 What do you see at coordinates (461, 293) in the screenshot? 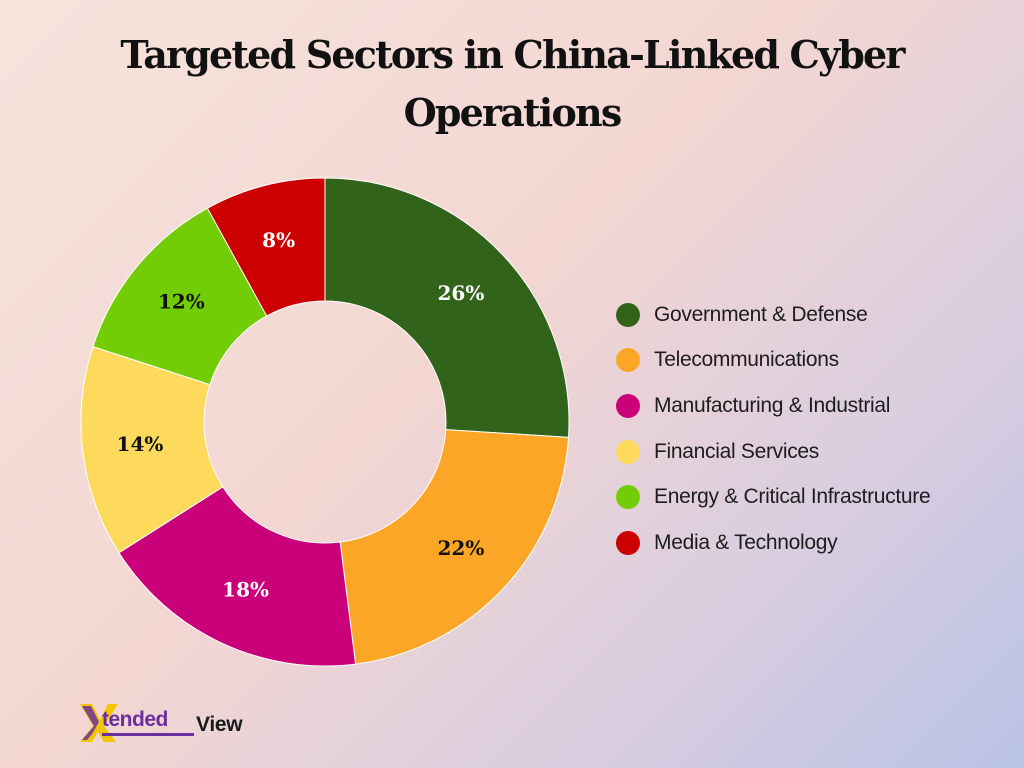
I see `slice-label: 26%` at bounding box center [461, 293].